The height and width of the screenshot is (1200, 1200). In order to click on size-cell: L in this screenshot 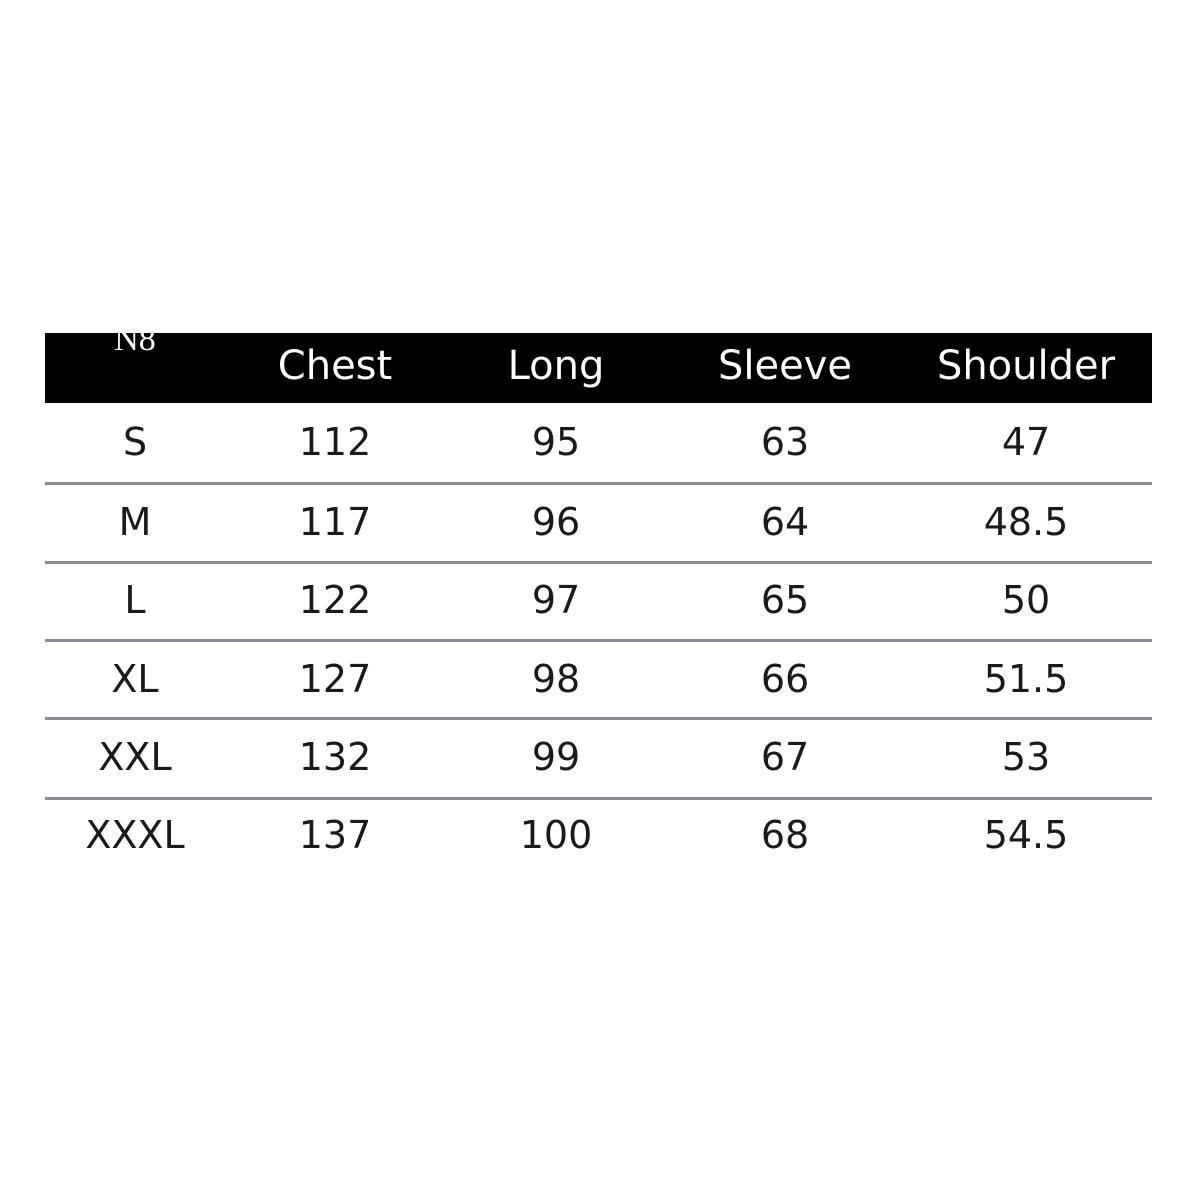, I will do `click(135, 600)`.